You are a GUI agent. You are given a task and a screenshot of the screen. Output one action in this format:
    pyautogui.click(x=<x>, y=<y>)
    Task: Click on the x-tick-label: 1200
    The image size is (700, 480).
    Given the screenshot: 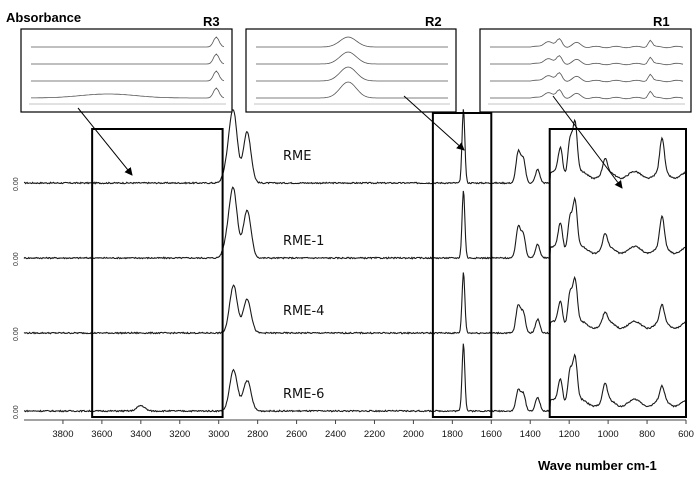 What is the action you would take?
    pyautogui.click(x=569, y=434)
    